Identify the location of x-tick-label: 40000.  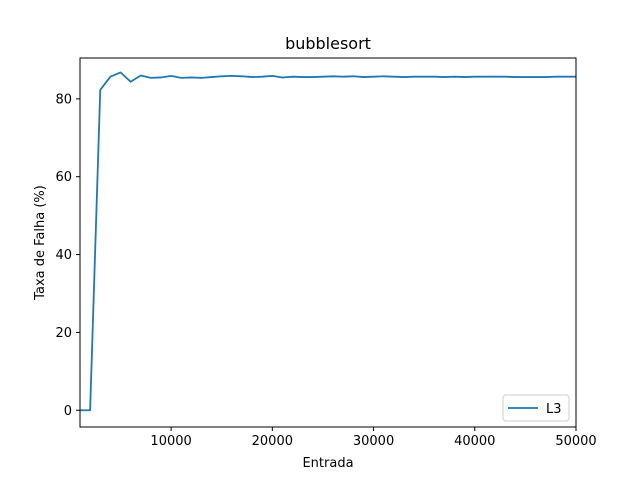
(474, 441).